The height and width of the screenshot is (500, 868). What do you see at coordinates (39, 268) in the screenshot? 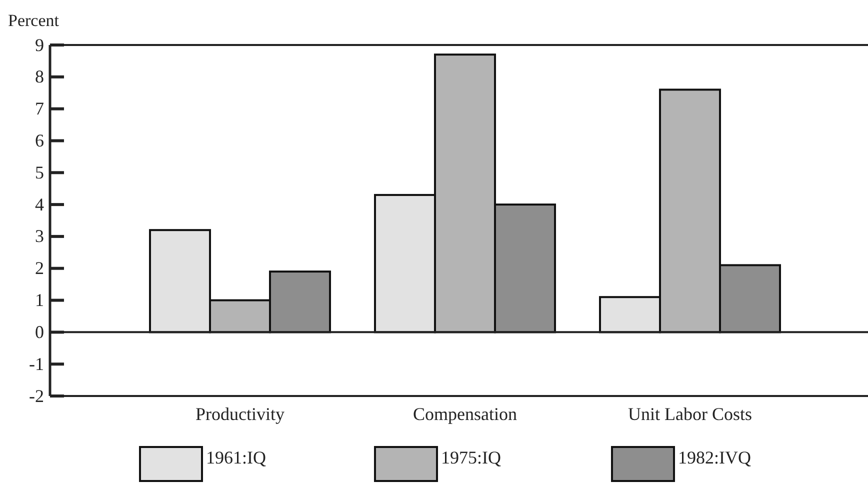
I see `y-tick-label: 2` at bounding box center [39, 268].